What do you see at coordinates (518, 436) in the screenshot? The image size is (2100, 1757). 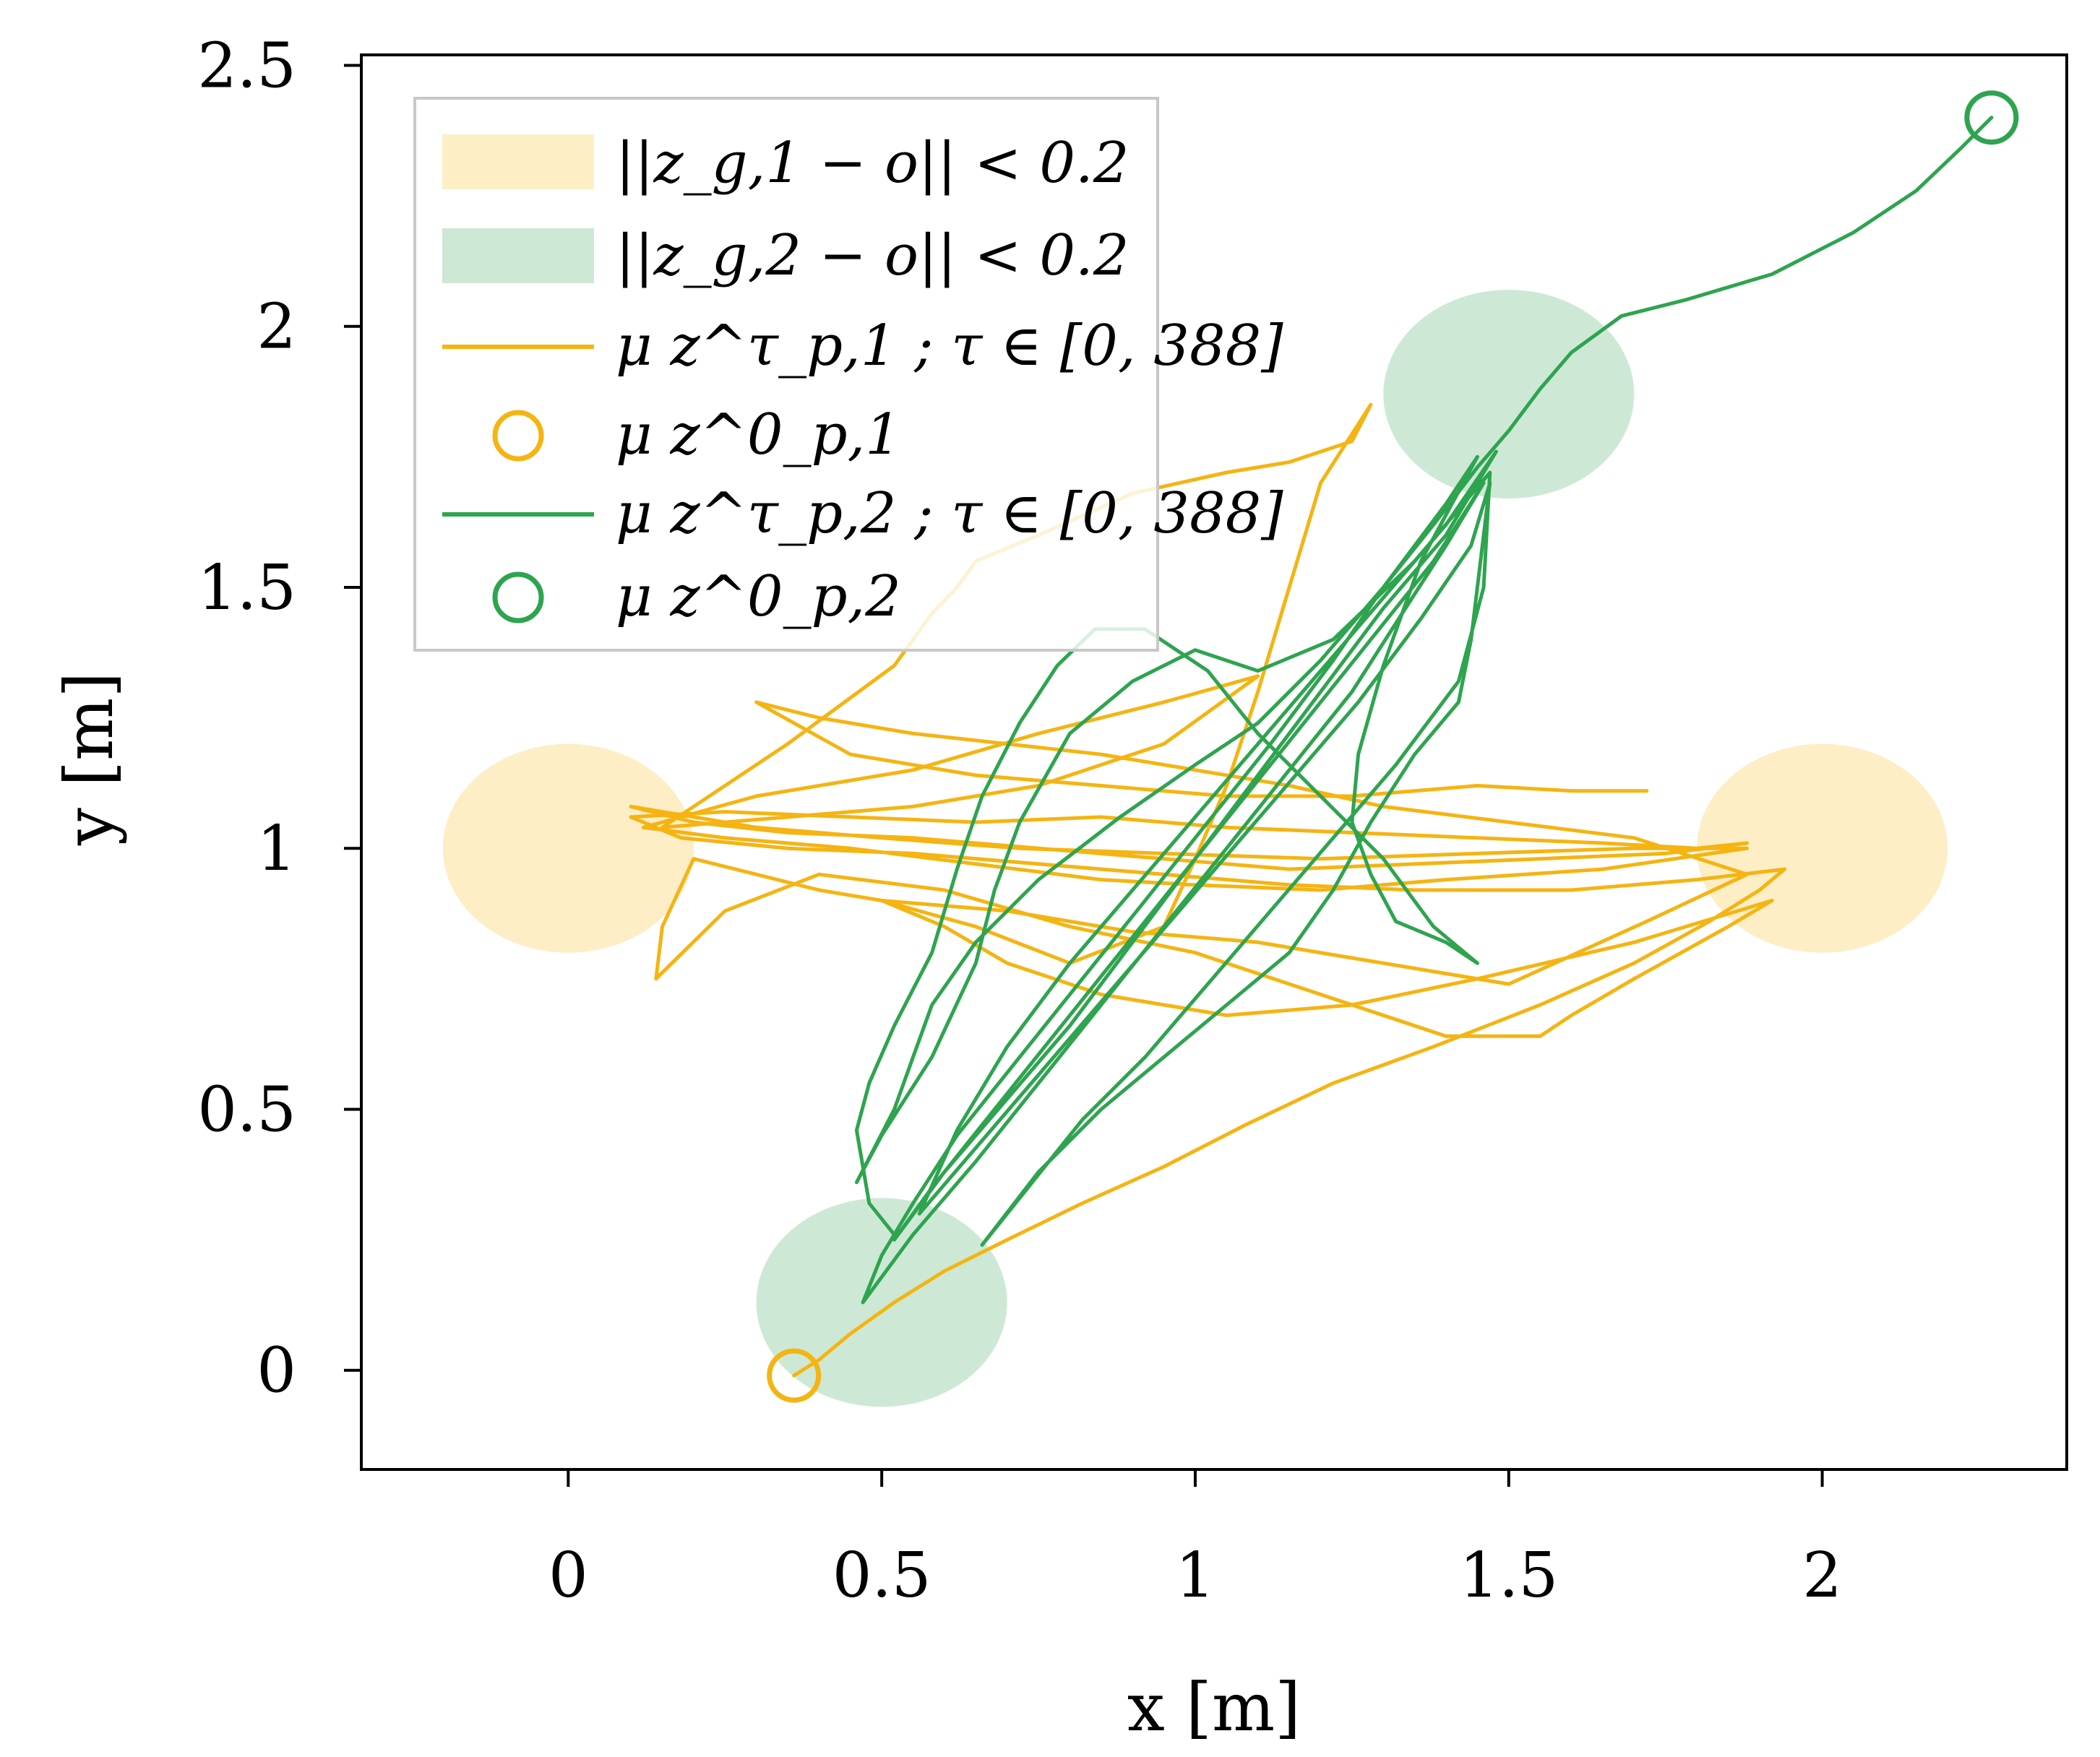 I see `legend-marker-orange` at bounding box center [518, 436].